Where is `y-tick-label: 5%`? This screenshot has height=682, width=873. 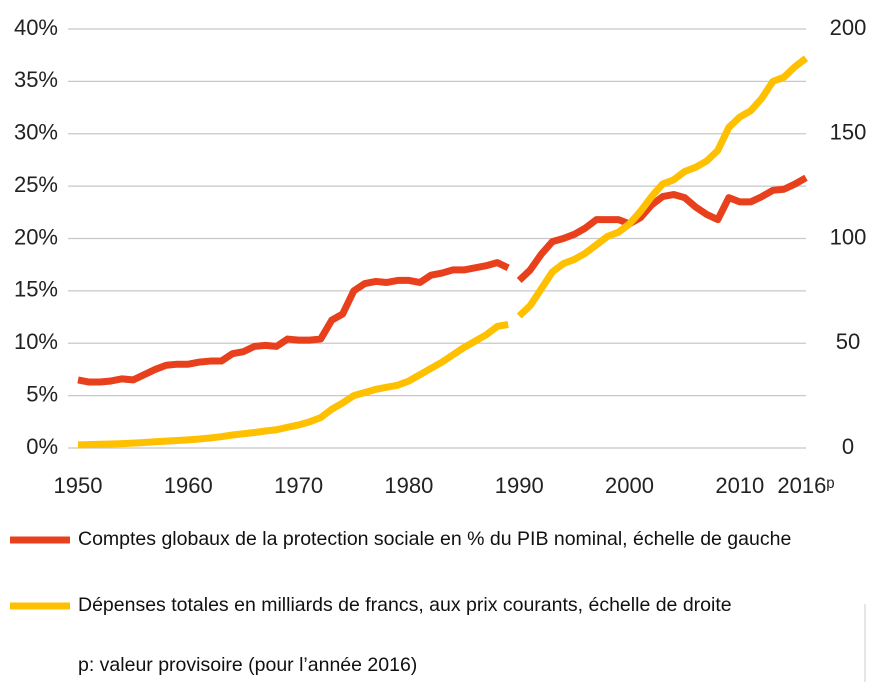 y-tick-label: 5% is located at coordinates (42, 393).